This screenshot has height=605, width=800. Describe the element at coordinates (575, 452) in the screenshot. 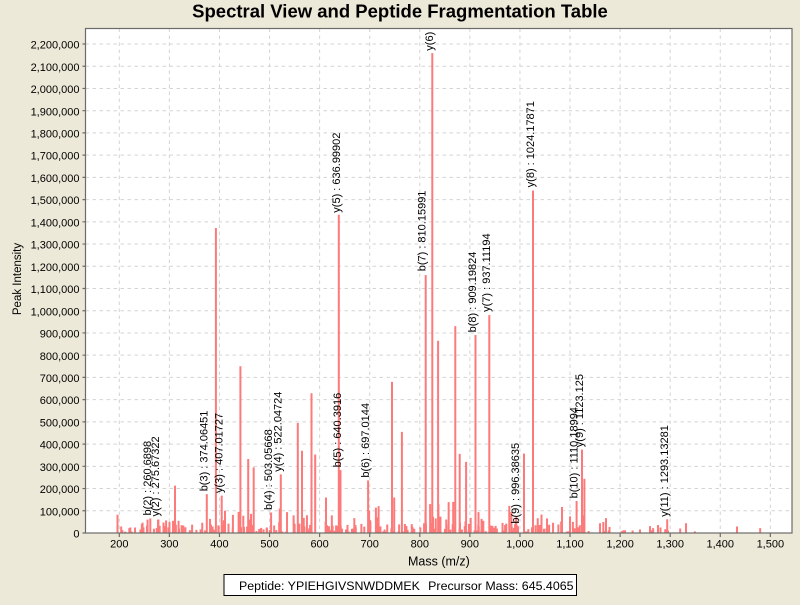

I see `svg-text: b(10) : 1110.18994` at that location.